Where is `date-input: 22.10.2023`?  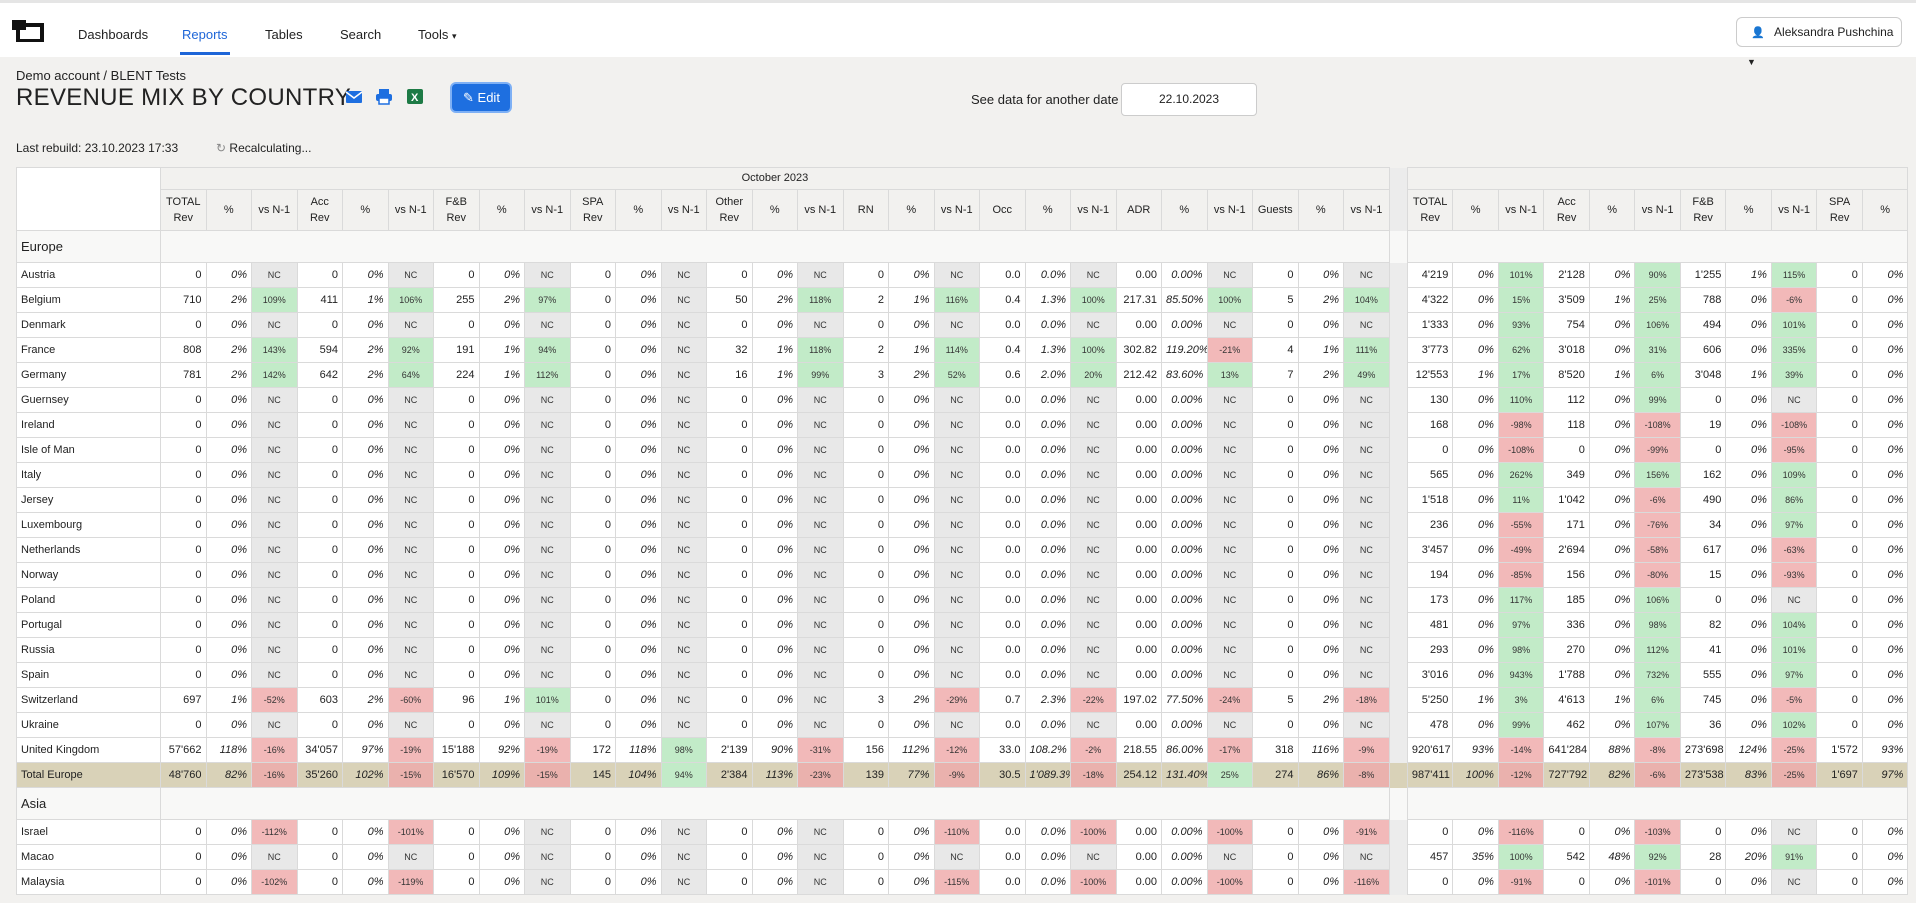 date-input: 22.10.2023 is located at coordinates (1189, 99).